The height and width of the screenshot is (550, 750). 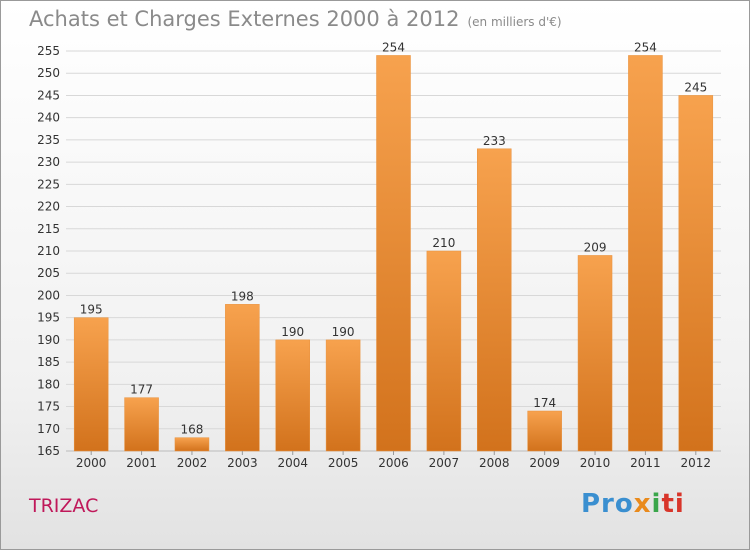 I want to click on x-tick-label: 2004, so click(x=292, y=463).